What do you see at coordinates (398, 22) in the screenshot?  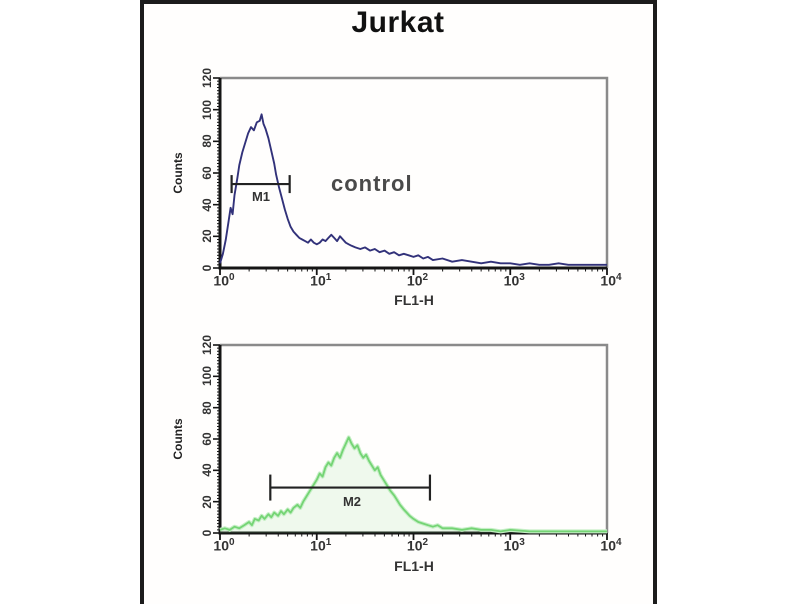 I see `page-title: Jurkat` at bounding box center [398, 22].